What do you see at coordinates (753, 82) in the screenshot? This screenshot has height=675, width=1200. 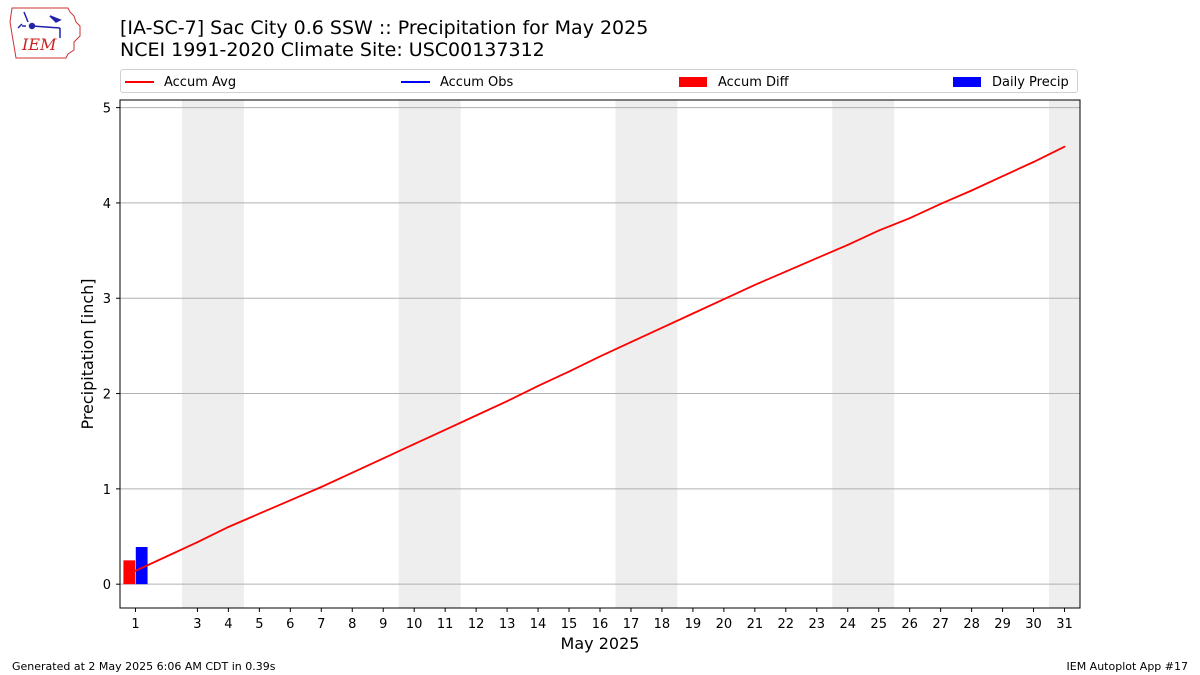 I see `legend-label-accum-diff: Accum Diff` at bounding box center [753, 82].